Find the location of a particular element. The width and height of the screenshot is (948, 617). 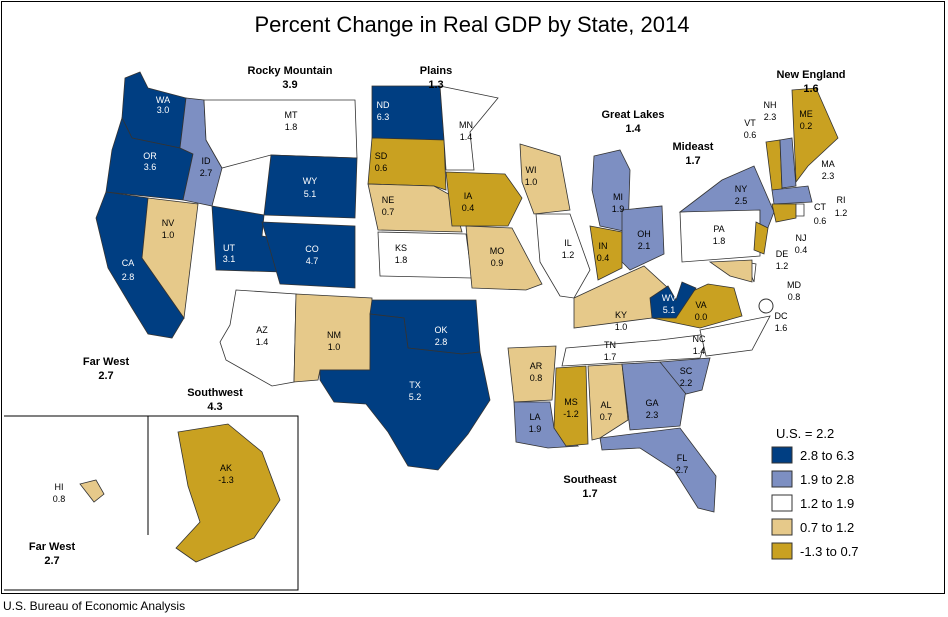

state-abbr-wi: WI is located at coordinates (531, 170).